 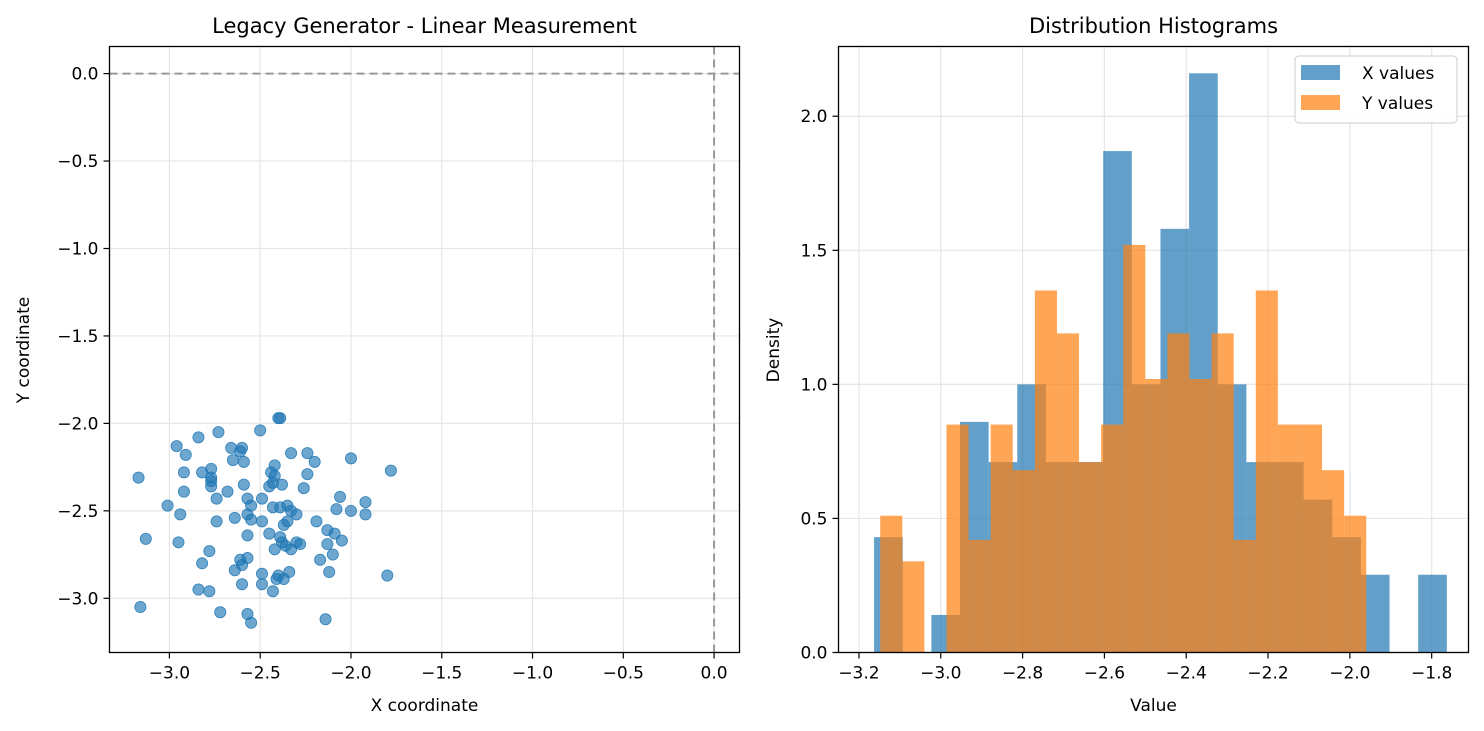 What do you see at coordinates (1022, 674) in the screenshot?
I see `histogram-x-tick-label: −2.8` at bounding box center [1022, 674].